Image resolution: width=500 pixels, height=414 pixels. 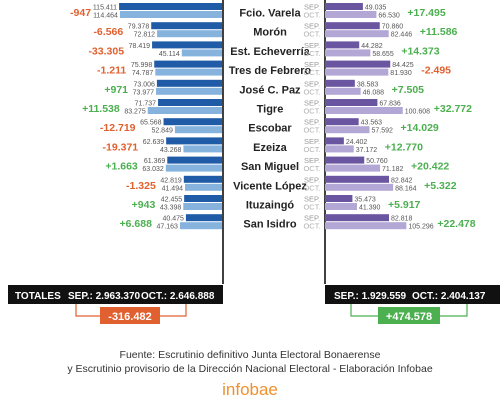 What do you see at coordinates (141, 186) in the screenshot?
I see `left-delta: -1.325` at bounding box center [141, 186].